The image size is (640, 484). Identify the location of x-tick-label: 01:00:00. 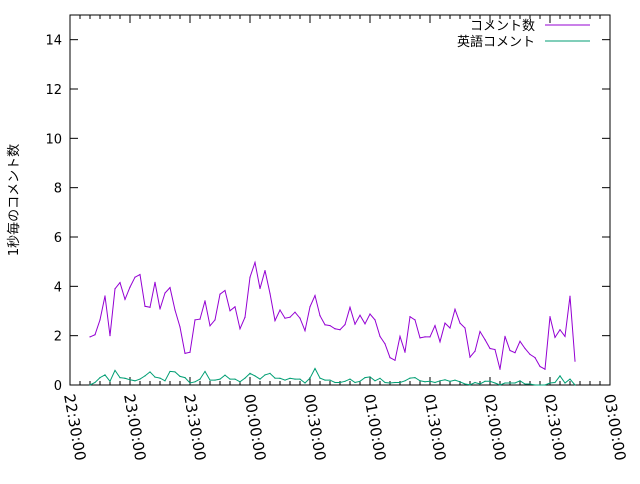
(374, 427).